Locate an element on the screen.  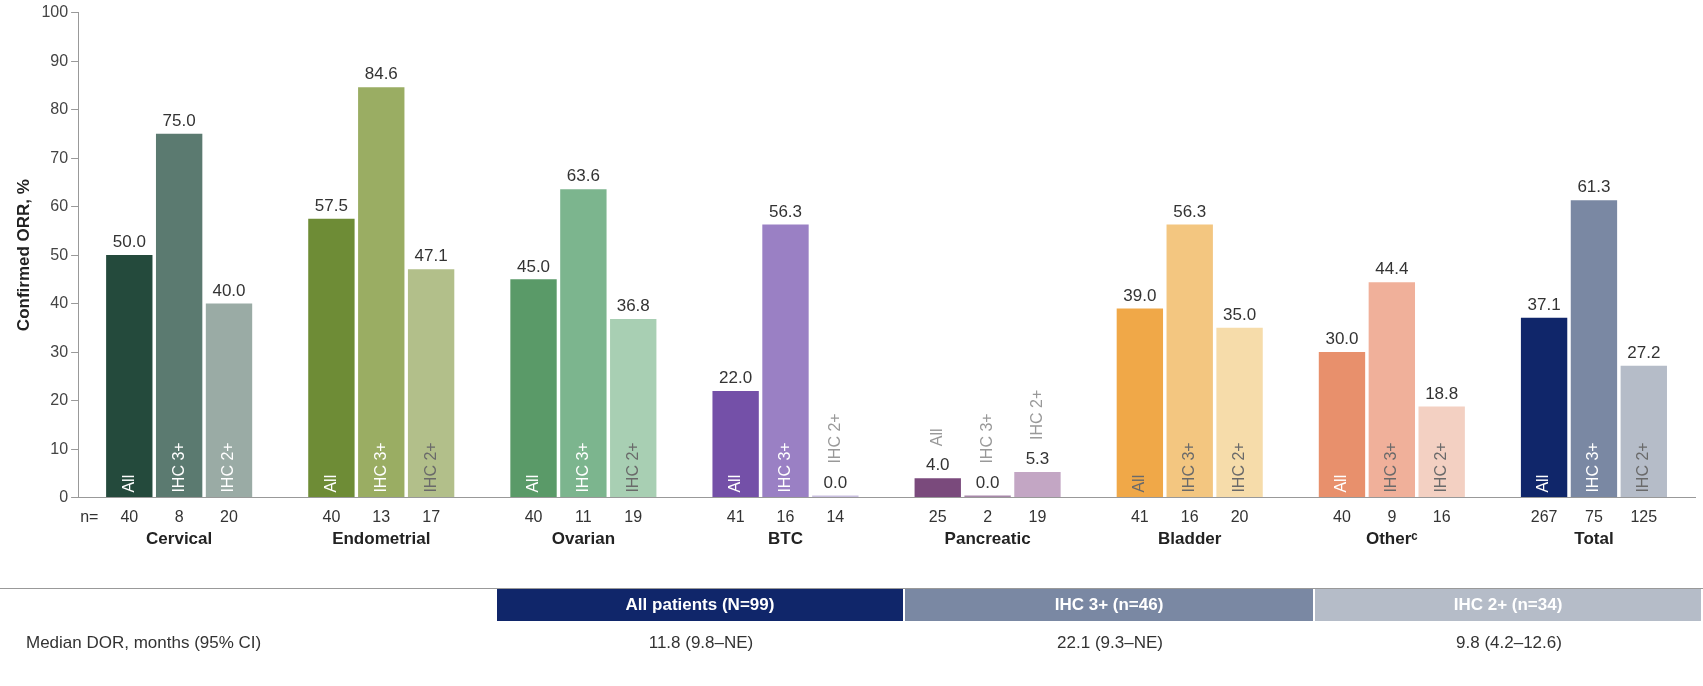
y-tick-label: 30 is located at coordinates (59, 351).